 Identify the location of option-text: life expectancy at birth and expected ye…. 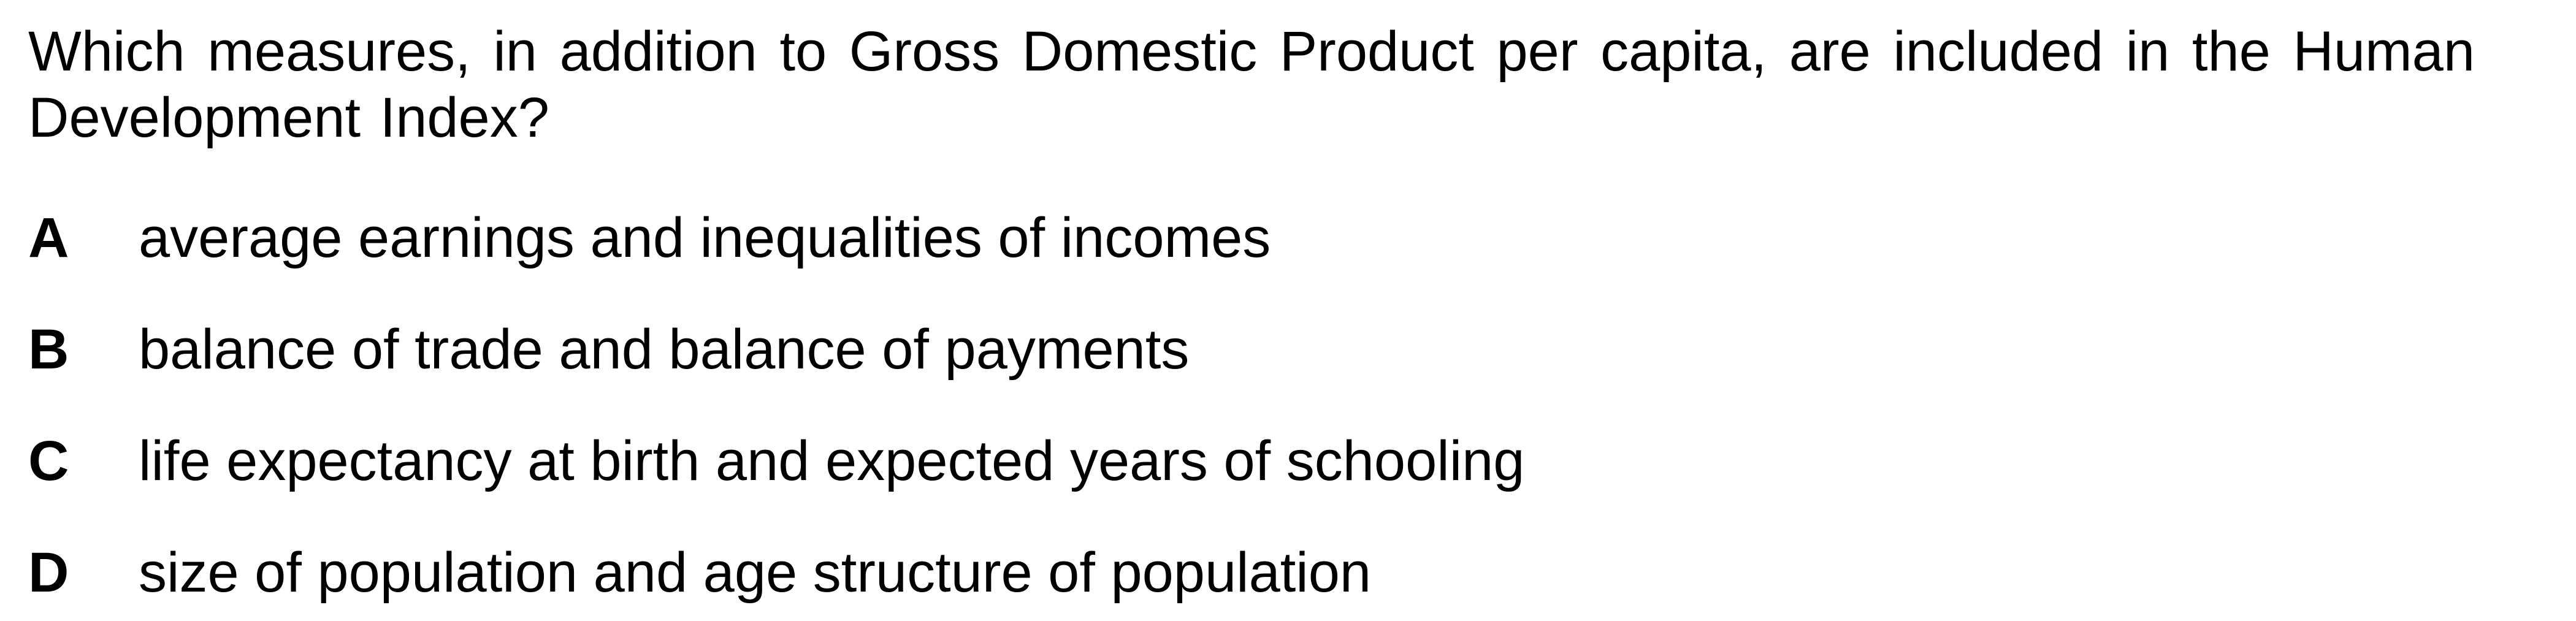
(832, 461).